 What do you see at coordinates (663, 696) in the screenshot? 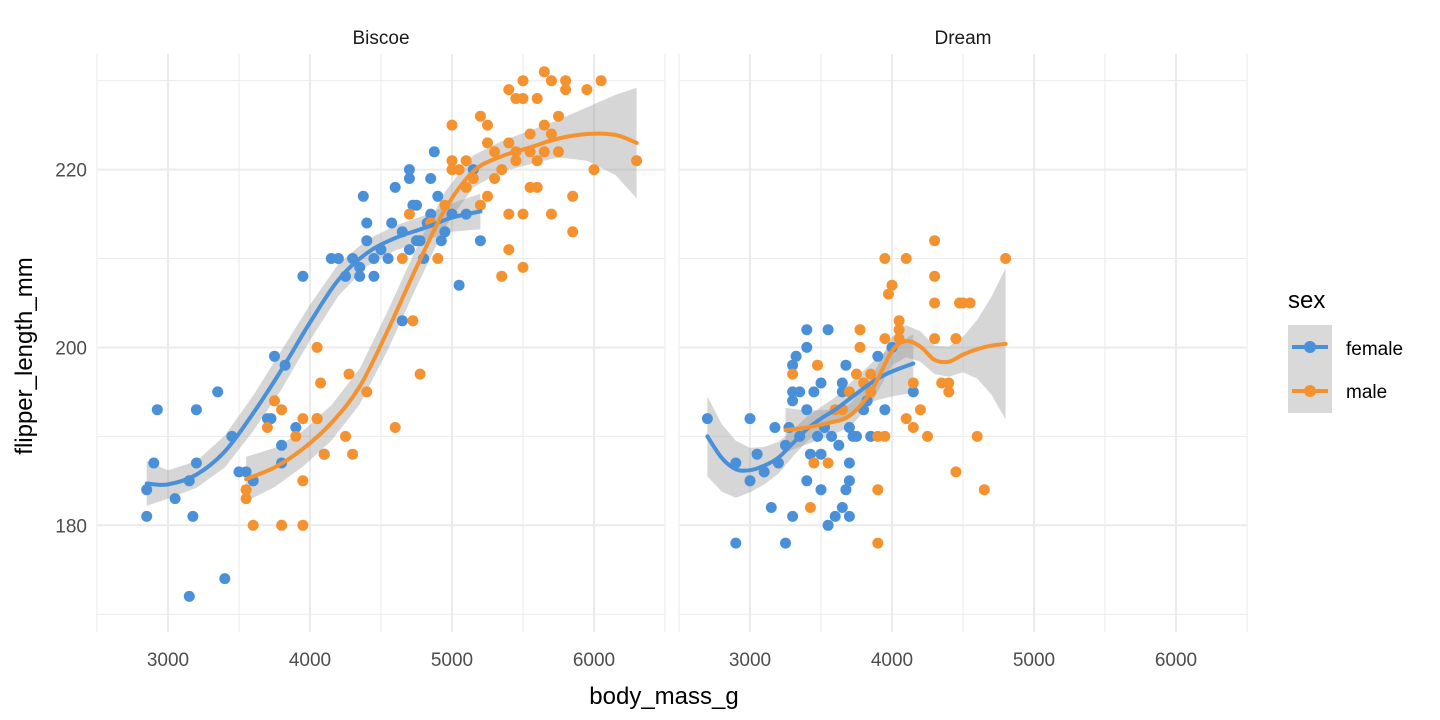
I see `x-axis-title: body_mass_g` at bounding box center [663, 696].